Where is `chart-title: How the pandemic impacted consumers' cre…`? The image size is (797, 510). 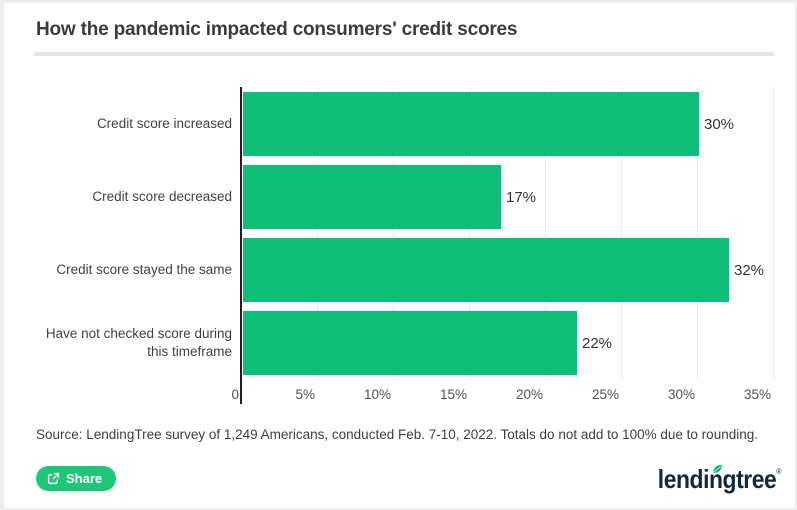 chart-title: How the pandemic impacted consumers' cre… is located at coordinates (277, 29).